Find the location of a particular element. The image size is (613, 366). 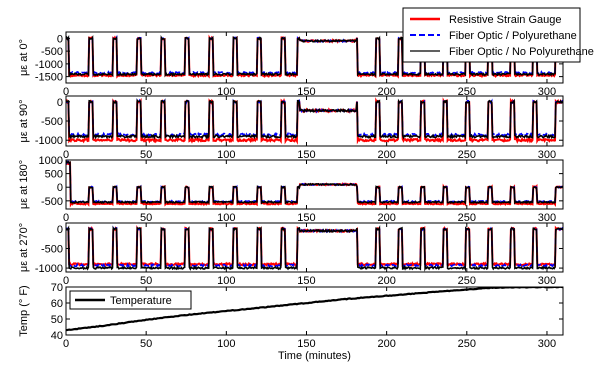

y-tick-label: 60 is located at coordinates (57, 304).